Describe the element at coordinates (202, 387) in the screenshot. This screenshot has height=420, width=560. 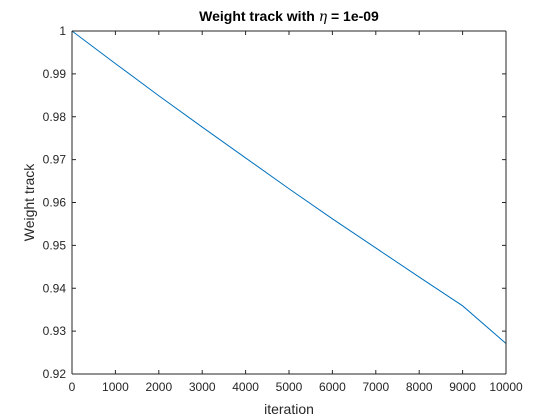
I see `x-tick-label: 3000` at that location.